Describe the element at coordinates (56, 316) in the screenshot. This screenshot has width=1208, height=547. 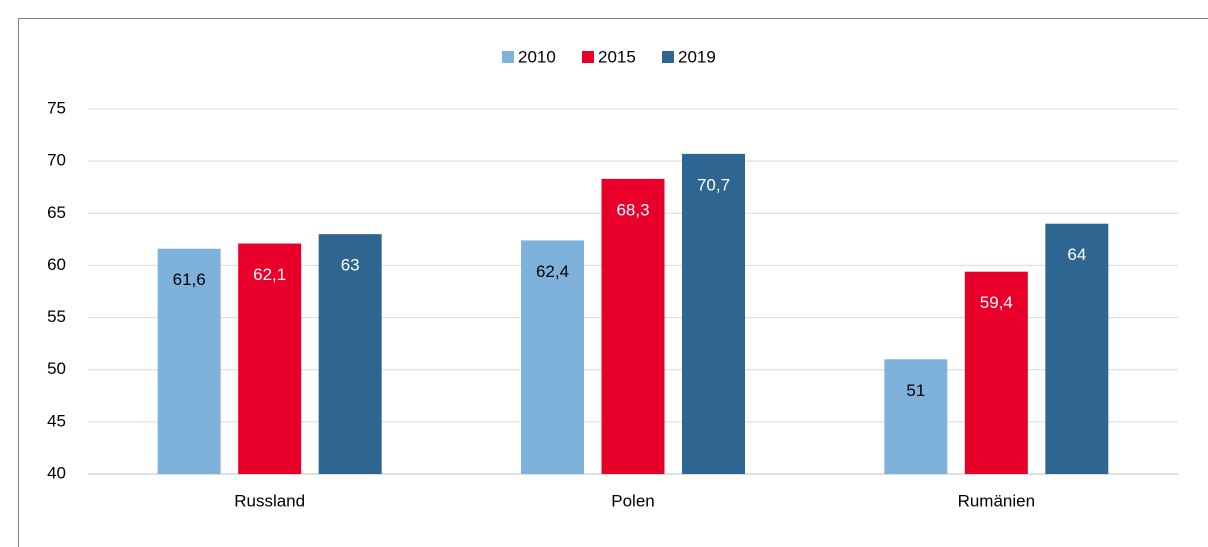
I see `y-tick-label: 55` at that location.